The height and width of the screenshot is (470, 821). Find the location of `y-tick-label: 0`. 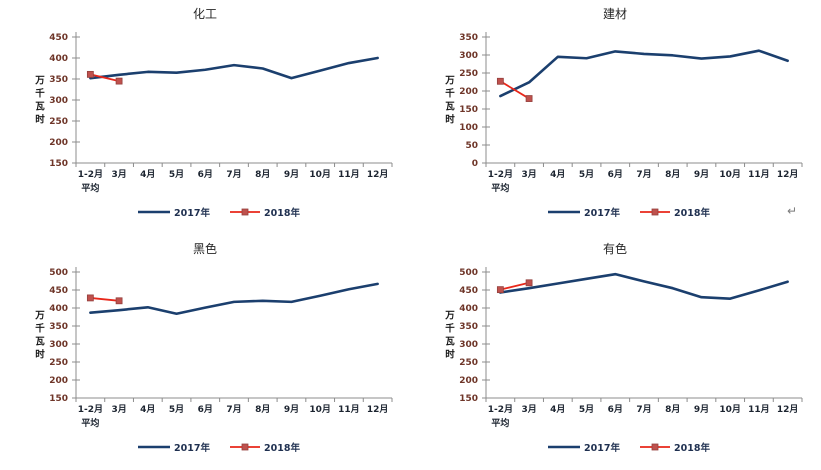

y-tick-label: 0 is located at coordinates (475, 164).